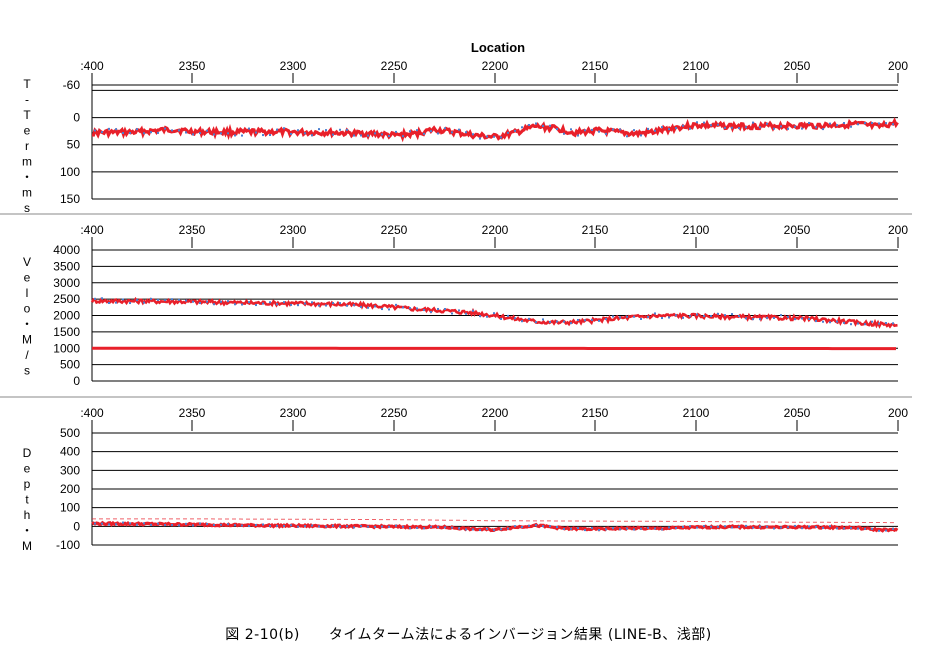  I want to click on y-tick-label: 0, so click(76, 381).